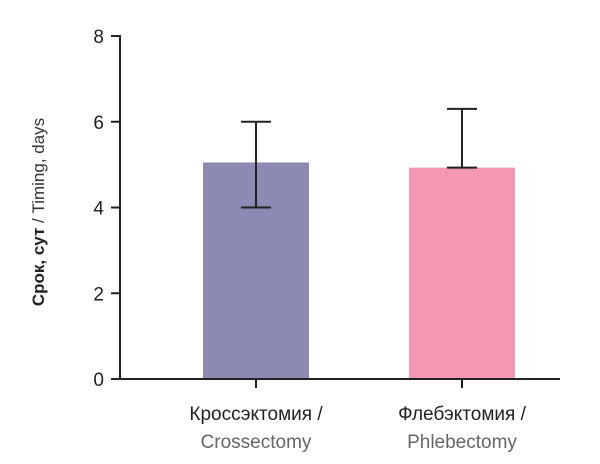  I want to click on category-label-1-line1: Флебэктомия /, so click(462, 414).